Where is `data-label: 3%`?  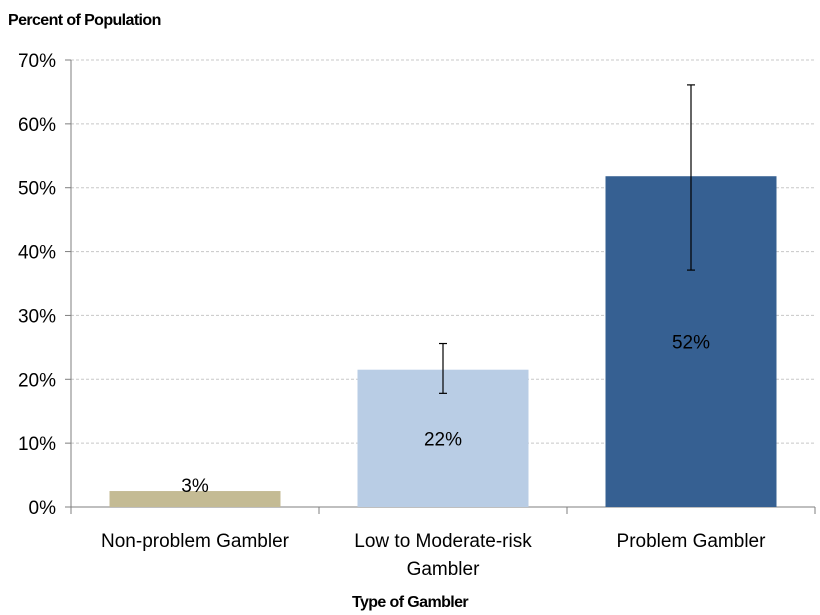 data-label: 3% is located at coordinates (195, 486).